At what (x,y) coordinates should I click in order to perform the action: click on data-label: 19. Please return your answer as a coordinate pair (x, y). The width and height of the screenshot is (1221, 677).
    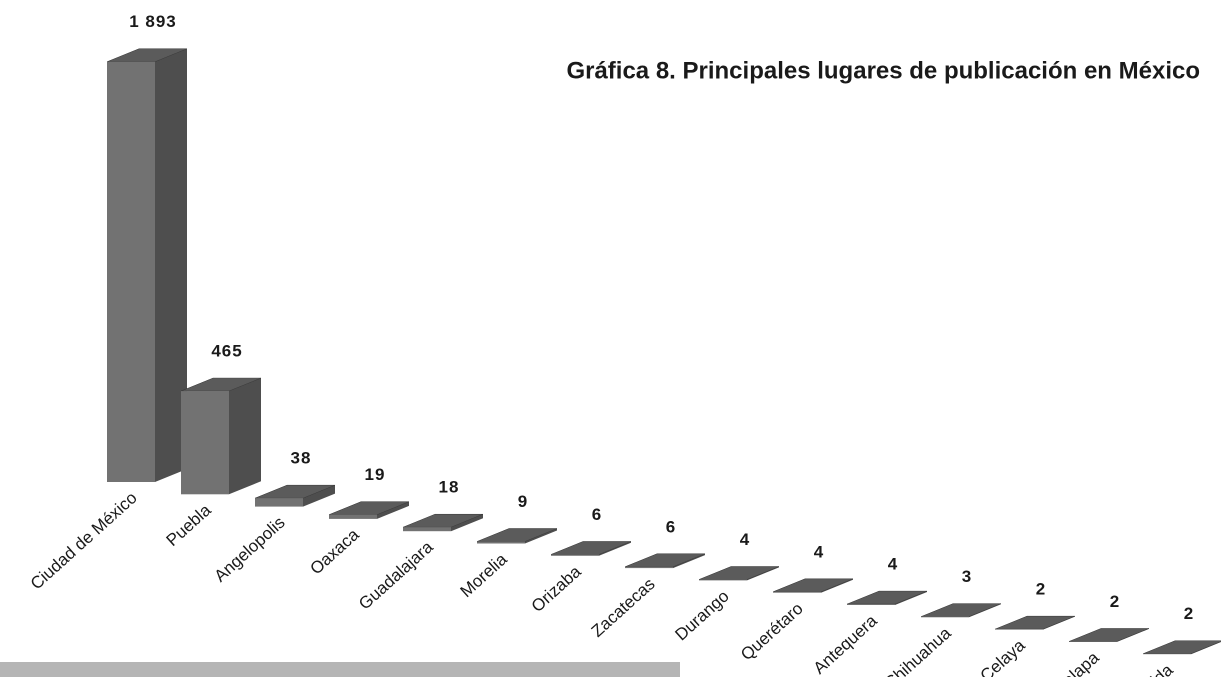
    Looking at the image, I should click on (375, 474).